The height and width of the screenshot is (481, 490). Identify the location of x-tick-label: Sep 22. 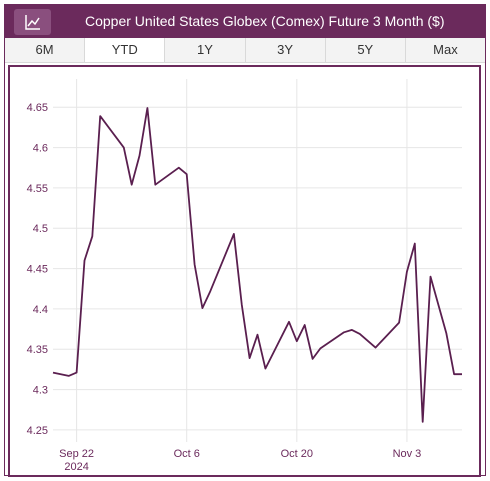
(76, 454).